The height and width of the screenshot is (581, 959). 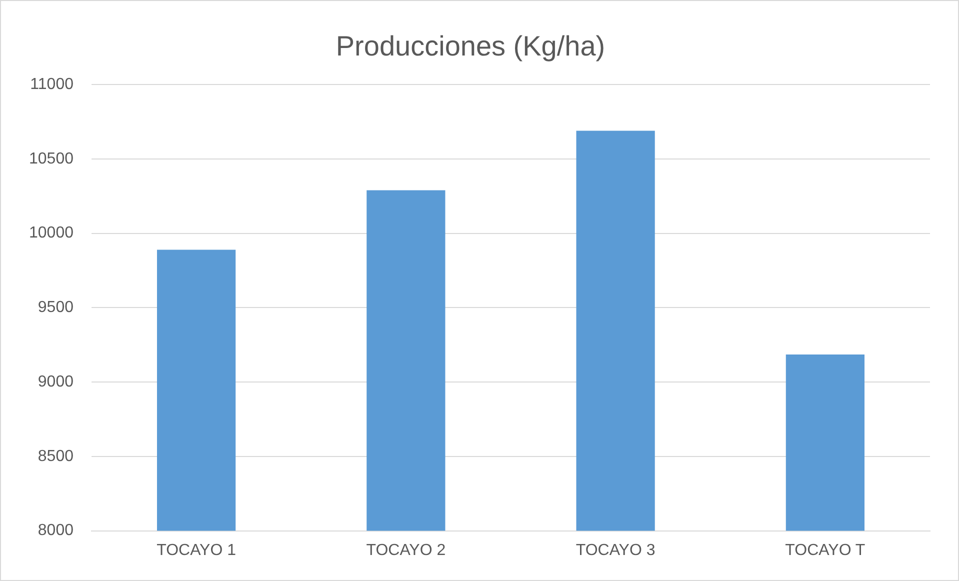 What do you see at coordinates (406, 550) in the screenshot?
I see `x-tick-label: TOCAYO 2` at bounding box center [406, 550].